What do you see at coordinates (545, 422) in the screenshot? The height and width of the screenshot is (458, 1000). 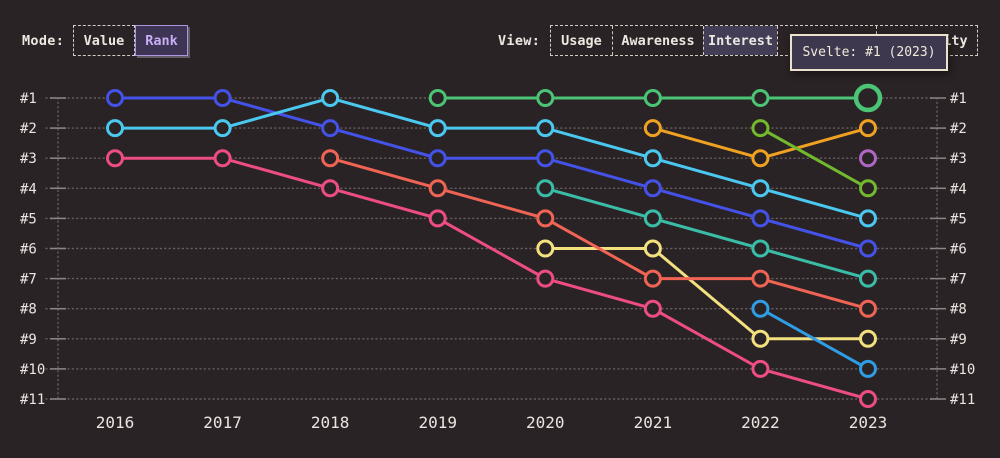 I see `year-label: 2020` at bounding box center [545, 422].